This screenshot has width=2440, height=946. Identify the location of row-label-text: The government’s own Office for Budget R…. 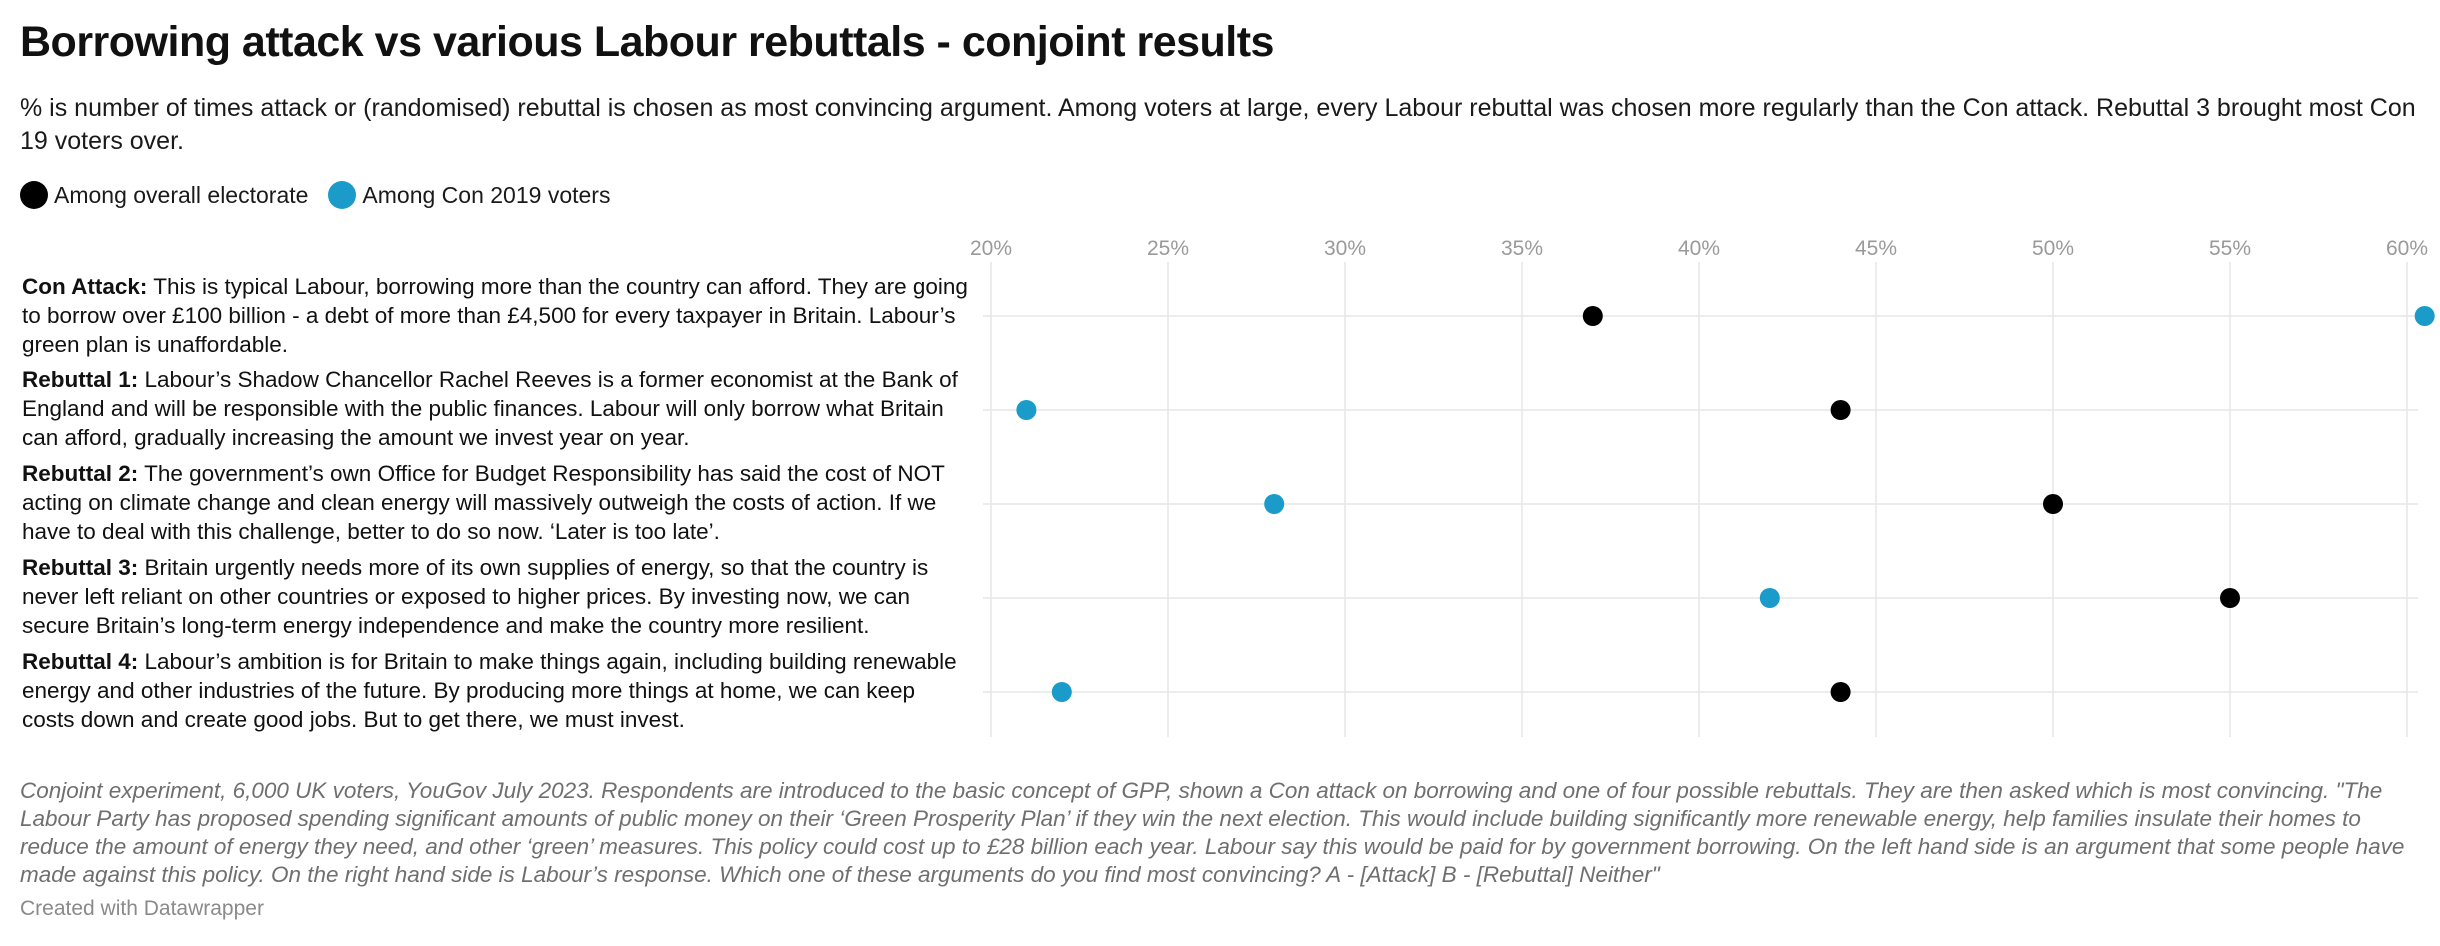
(483, 502).